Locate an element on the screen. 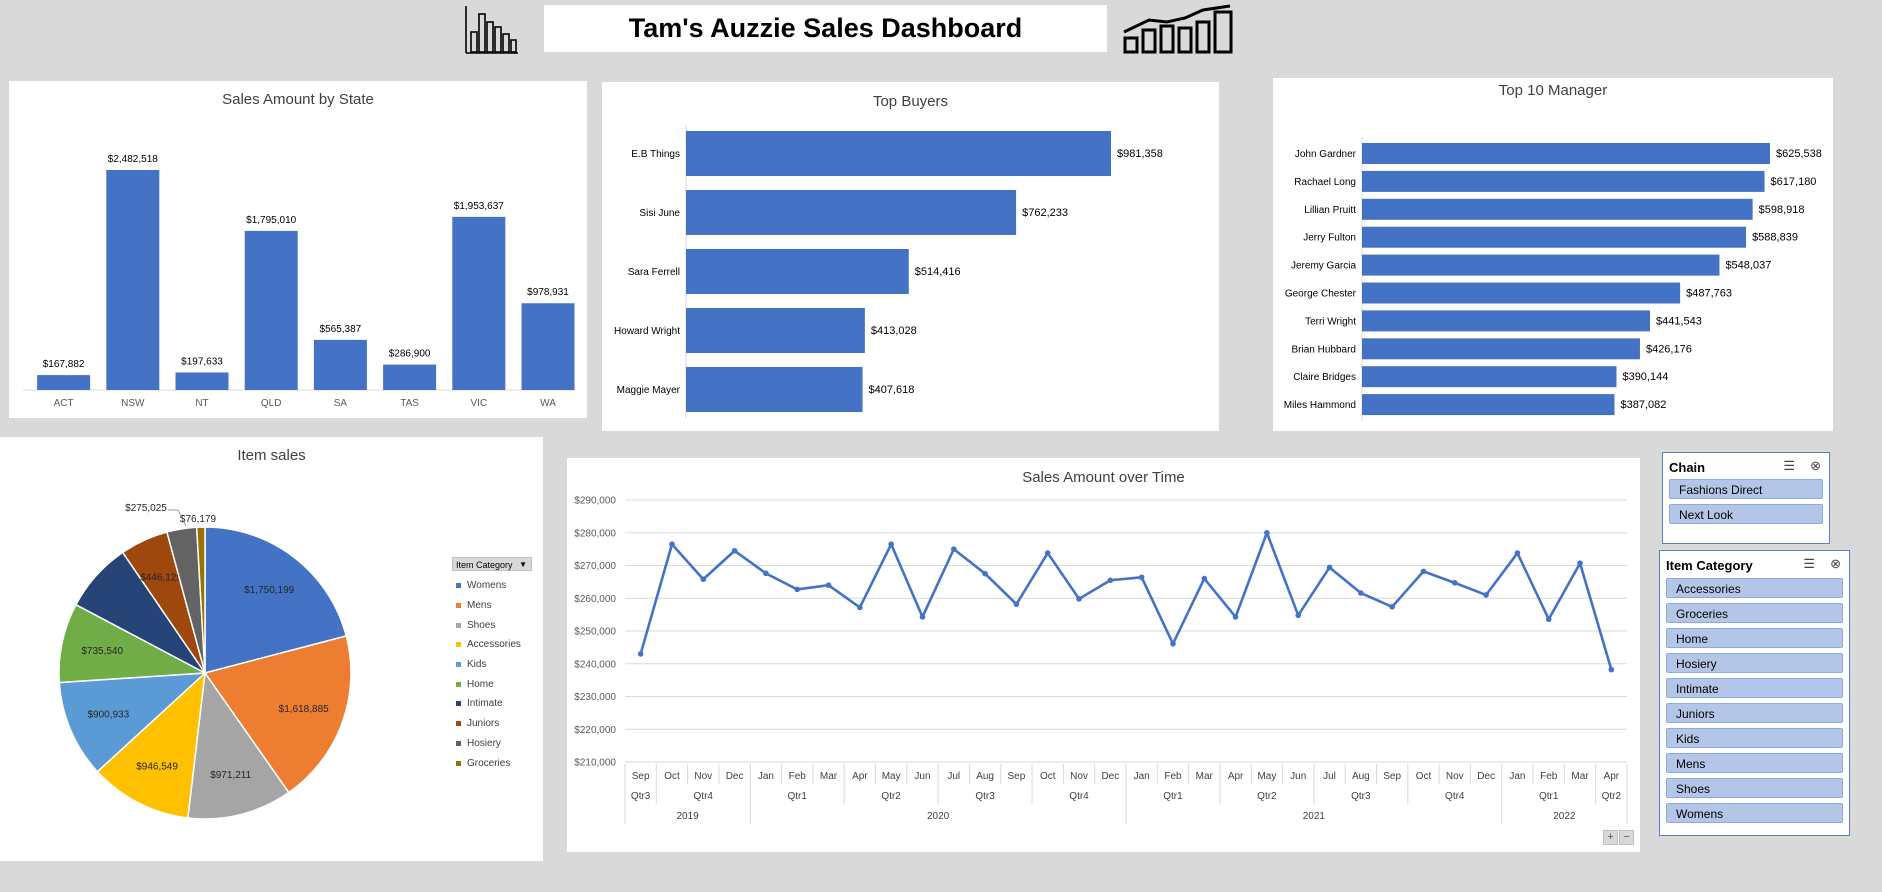 The image size is (1882, 892). category-label: VIC is located at coordinates (478, 403).